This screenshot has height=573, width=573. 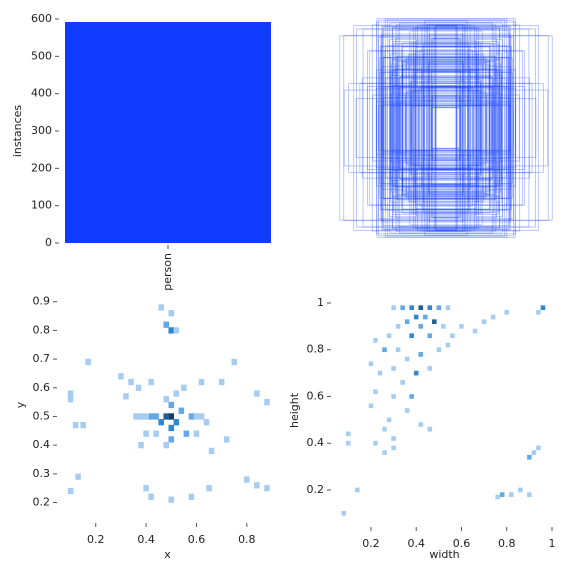 What do you see at coordinates (41, 205) in the screenshot?
I see `y-tick-label: 100` at bounding box center [41, 205].